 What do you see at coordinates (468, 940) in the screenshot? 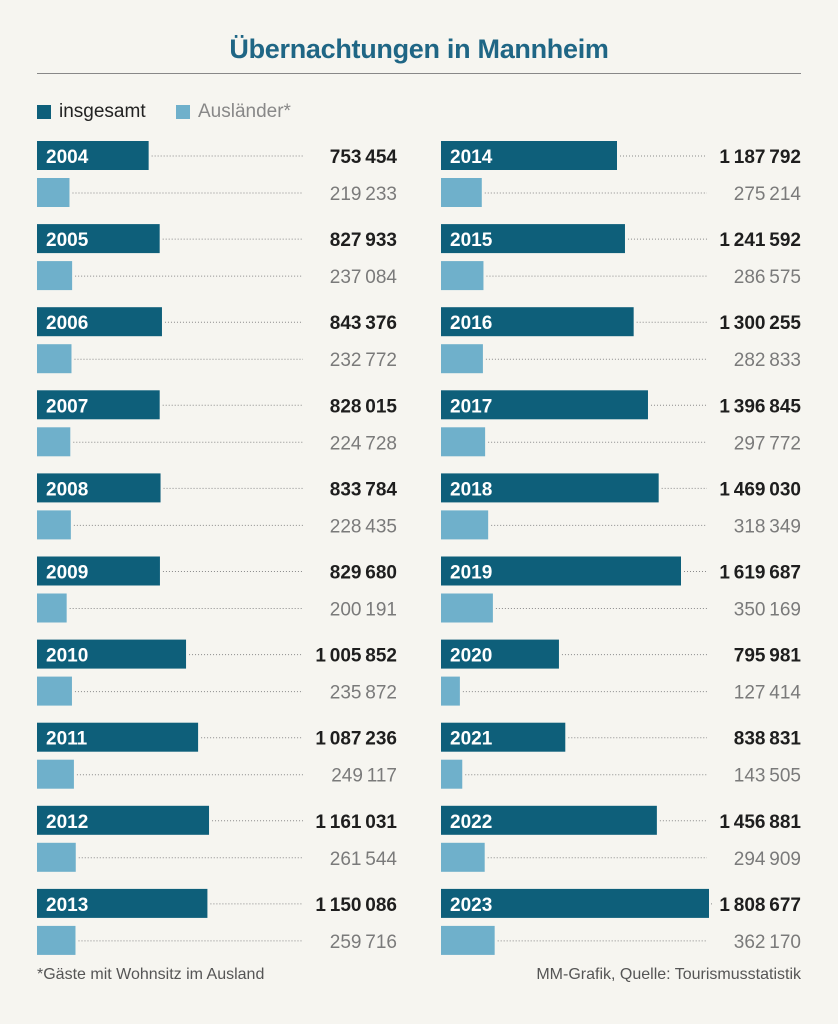
I see `bar-foreign-2023` at bounding box center [468, 940].